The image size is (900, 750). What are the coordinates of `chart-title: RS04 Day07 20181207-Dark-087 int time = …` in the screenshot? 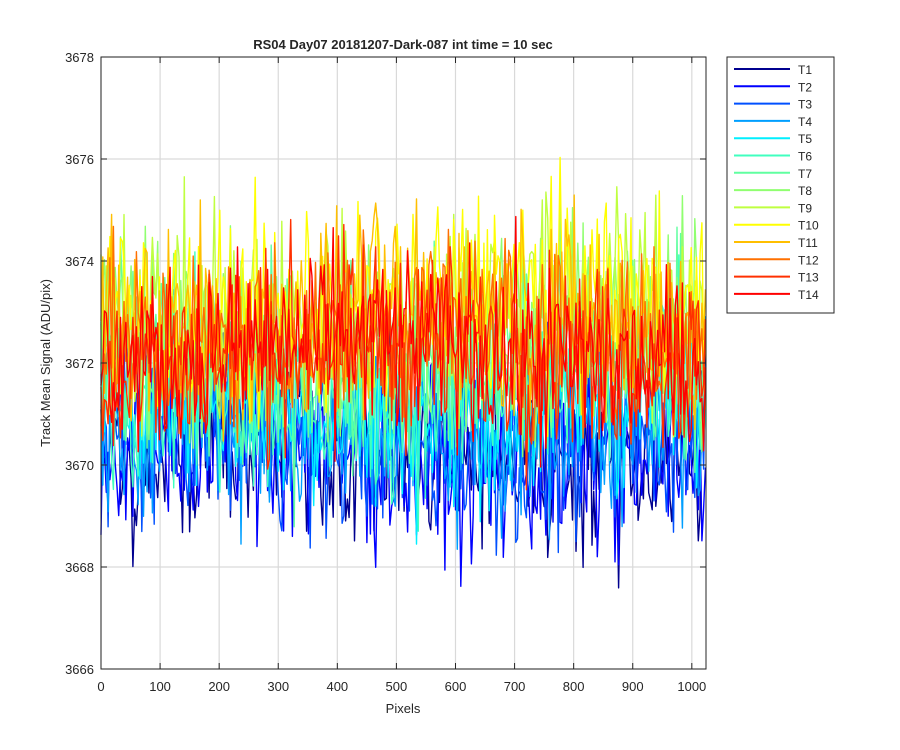 It's located at (403, 44).